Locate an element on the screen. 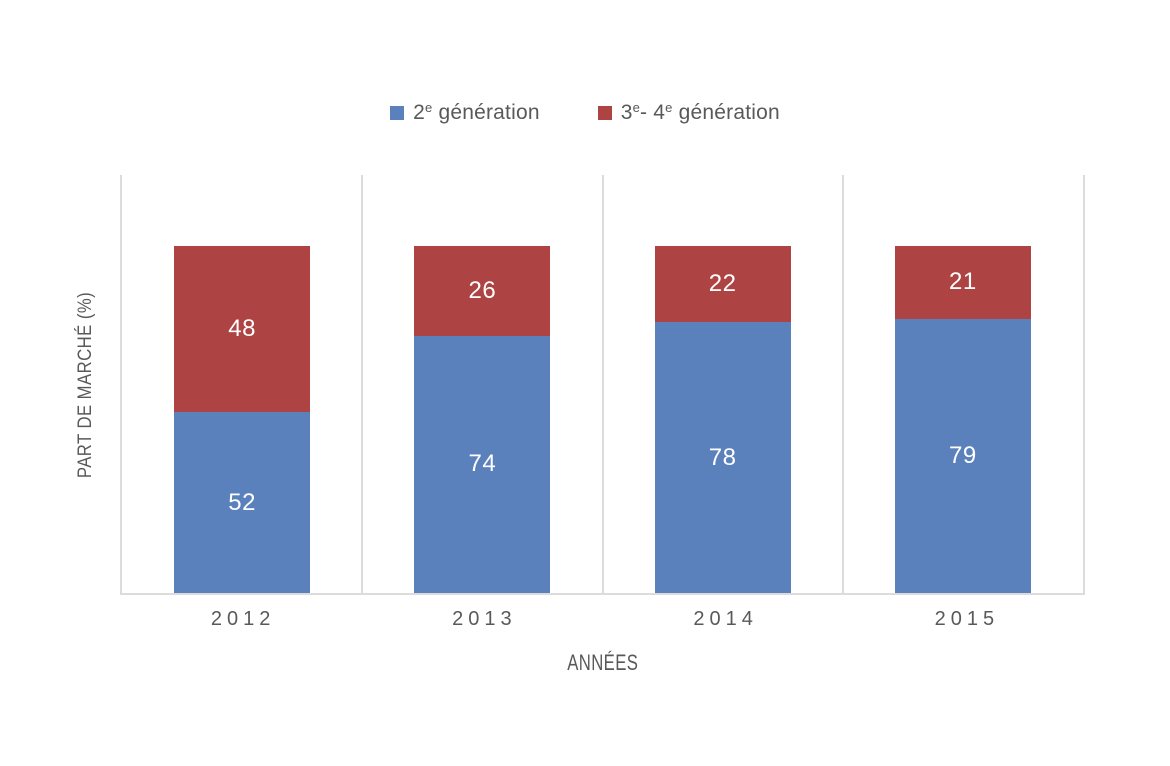  bar-segment-blue: 74 is located at coordinates (482, 464).